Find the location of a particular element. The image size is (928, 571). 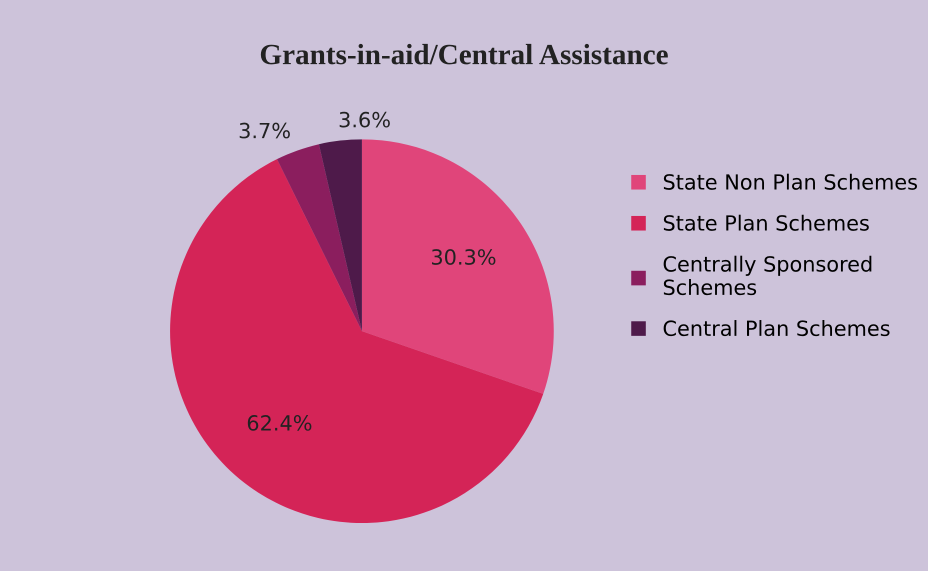

legend-label: Central Plan Schemes is located at coordinates (777, 328).